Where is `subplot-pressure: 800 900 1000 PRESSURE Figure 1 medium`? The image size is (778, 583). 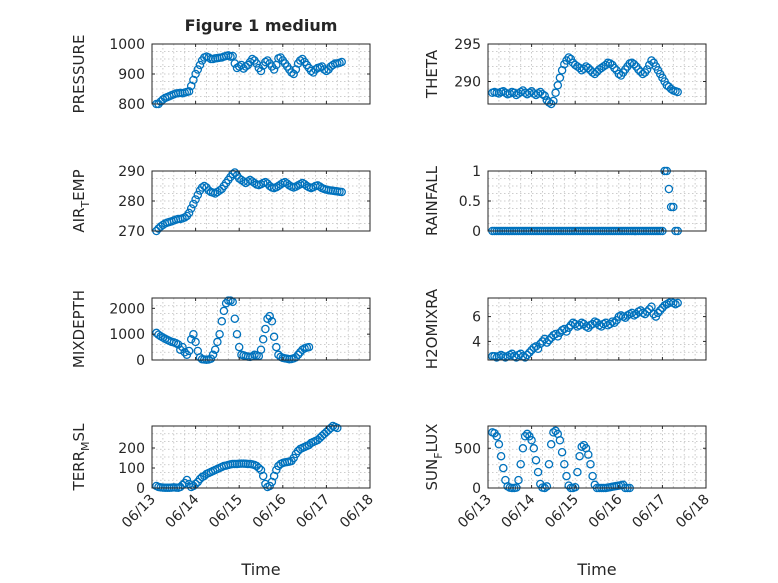 subplot-pressure: 800 900 1000 PRESSURE Figure 1 medium is located at coordinates (220, 65).